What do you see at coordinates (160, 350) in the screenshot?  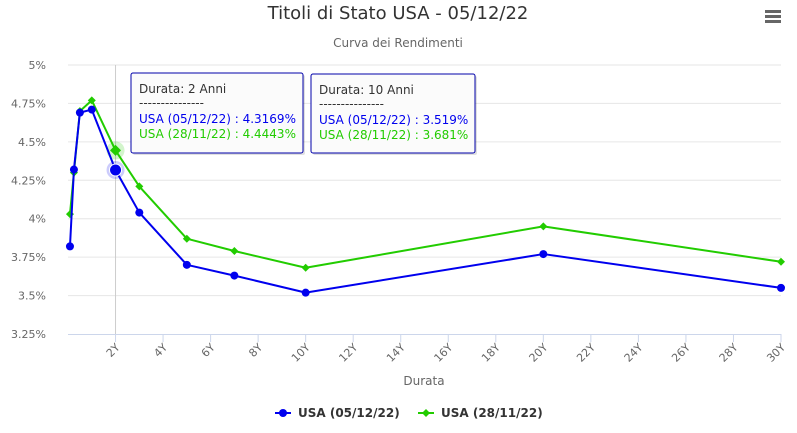 I see `x-tick-label: 4Y` at bounding box center [160, 350].